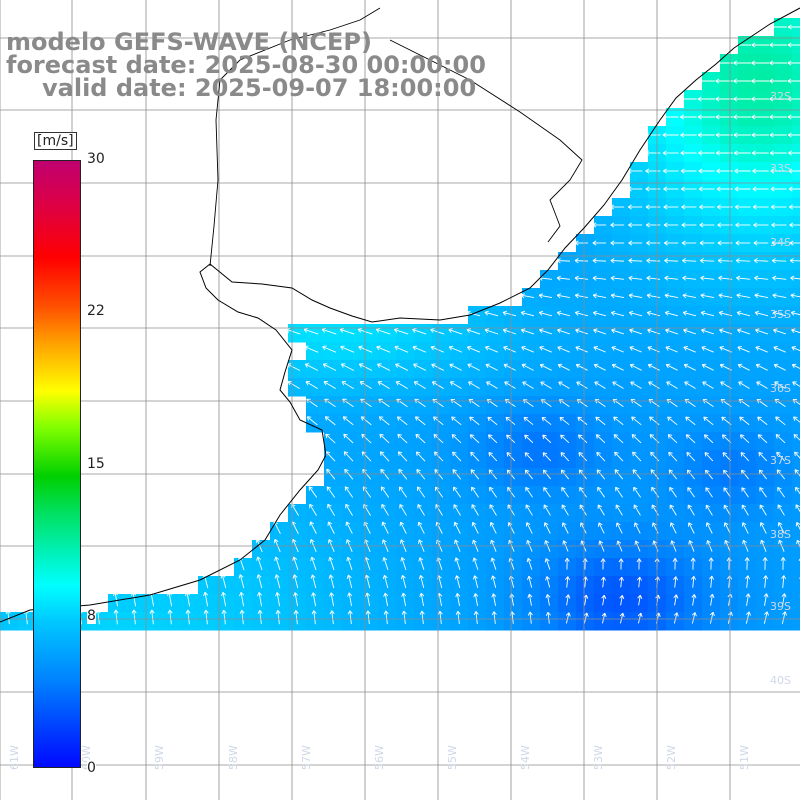  I want to click on latitude-label: 38S, so click(780, 534).